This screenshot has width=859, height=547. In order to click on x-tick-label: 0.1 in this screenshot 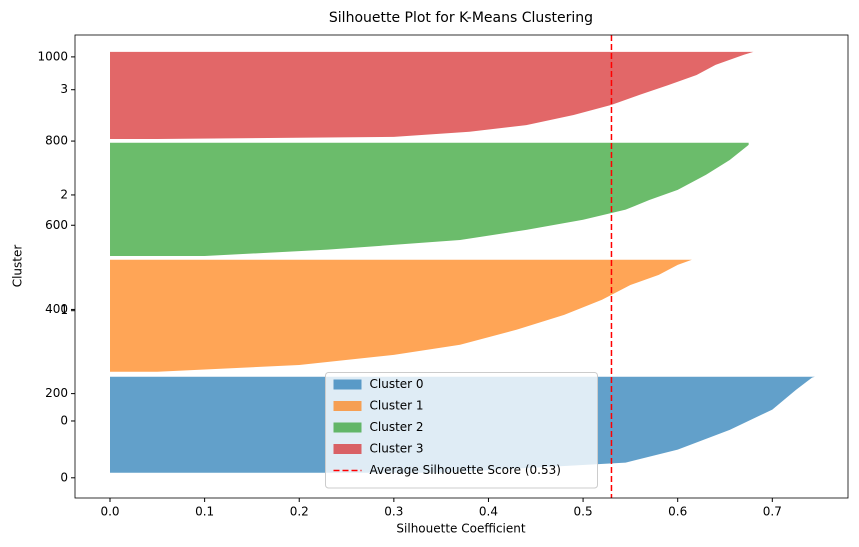, I will do `click(204, 512)`.